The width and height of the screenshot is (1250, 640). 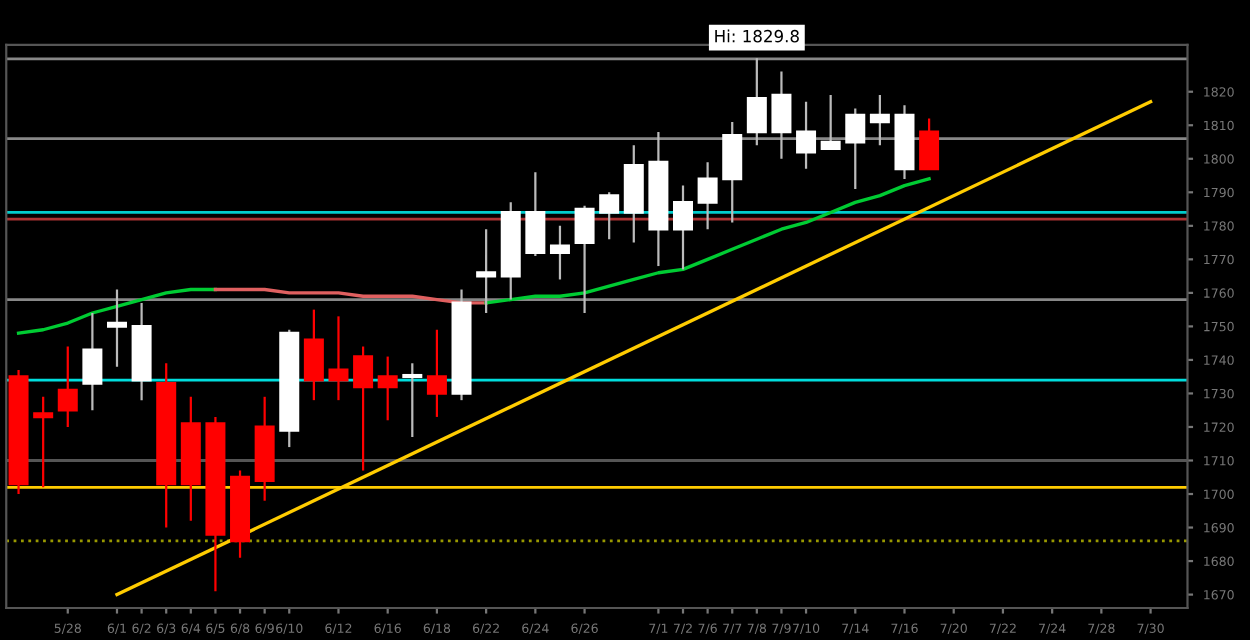 What do you see at coordinates (757, 36) in the screenshot?
I see `annotation: Hi: 1829.8` at bounding box center [757, 36].